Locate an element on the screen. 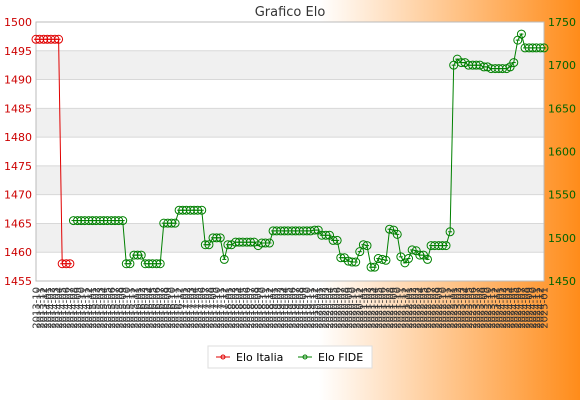  left-axis-tick-label: 1475 is located at coordinates (18, 166).